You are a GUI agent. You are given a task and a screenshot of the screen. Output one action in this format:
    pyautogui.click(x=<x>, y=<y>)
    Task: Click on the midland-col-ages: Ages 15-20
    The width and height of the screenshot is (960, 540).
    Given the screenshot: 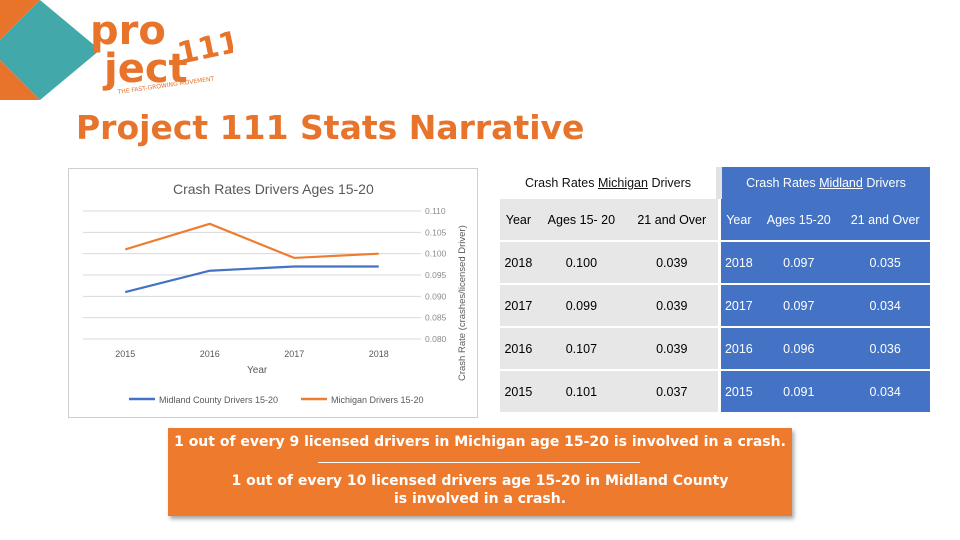 What is the action you would take?
    pyautogui.click(x=799, y=220)
    